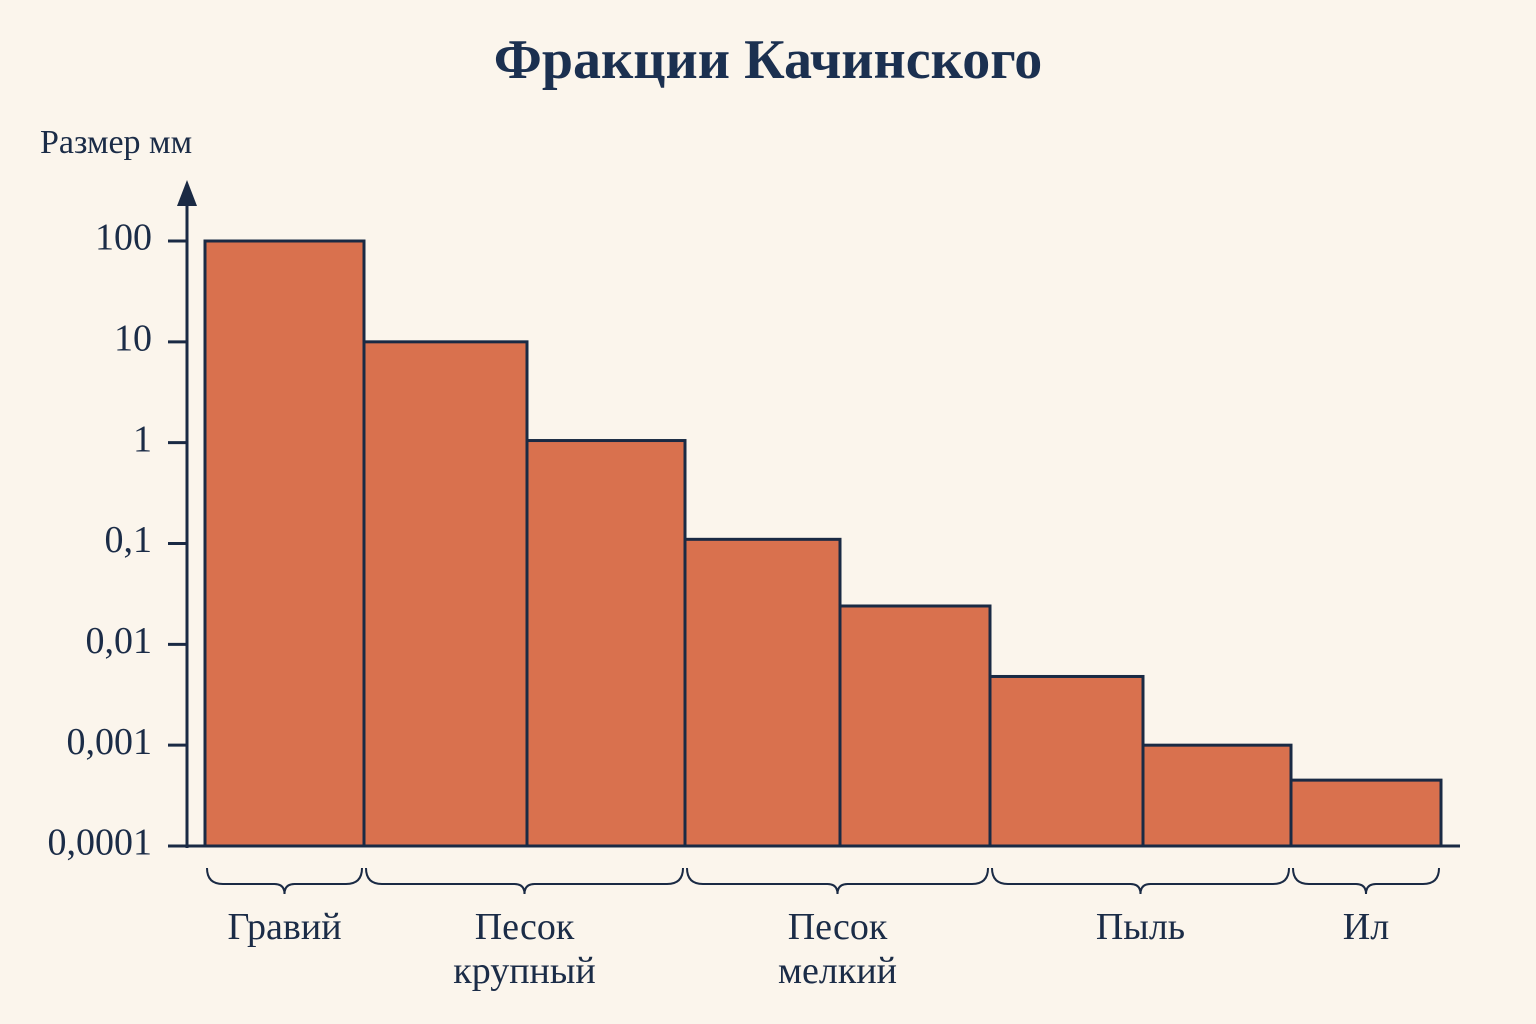 This screenshot has height=1024, width=1536. Describe the element at coordinates (187, 193) in the screenshot. I see `y-axis-arrow` at that location.